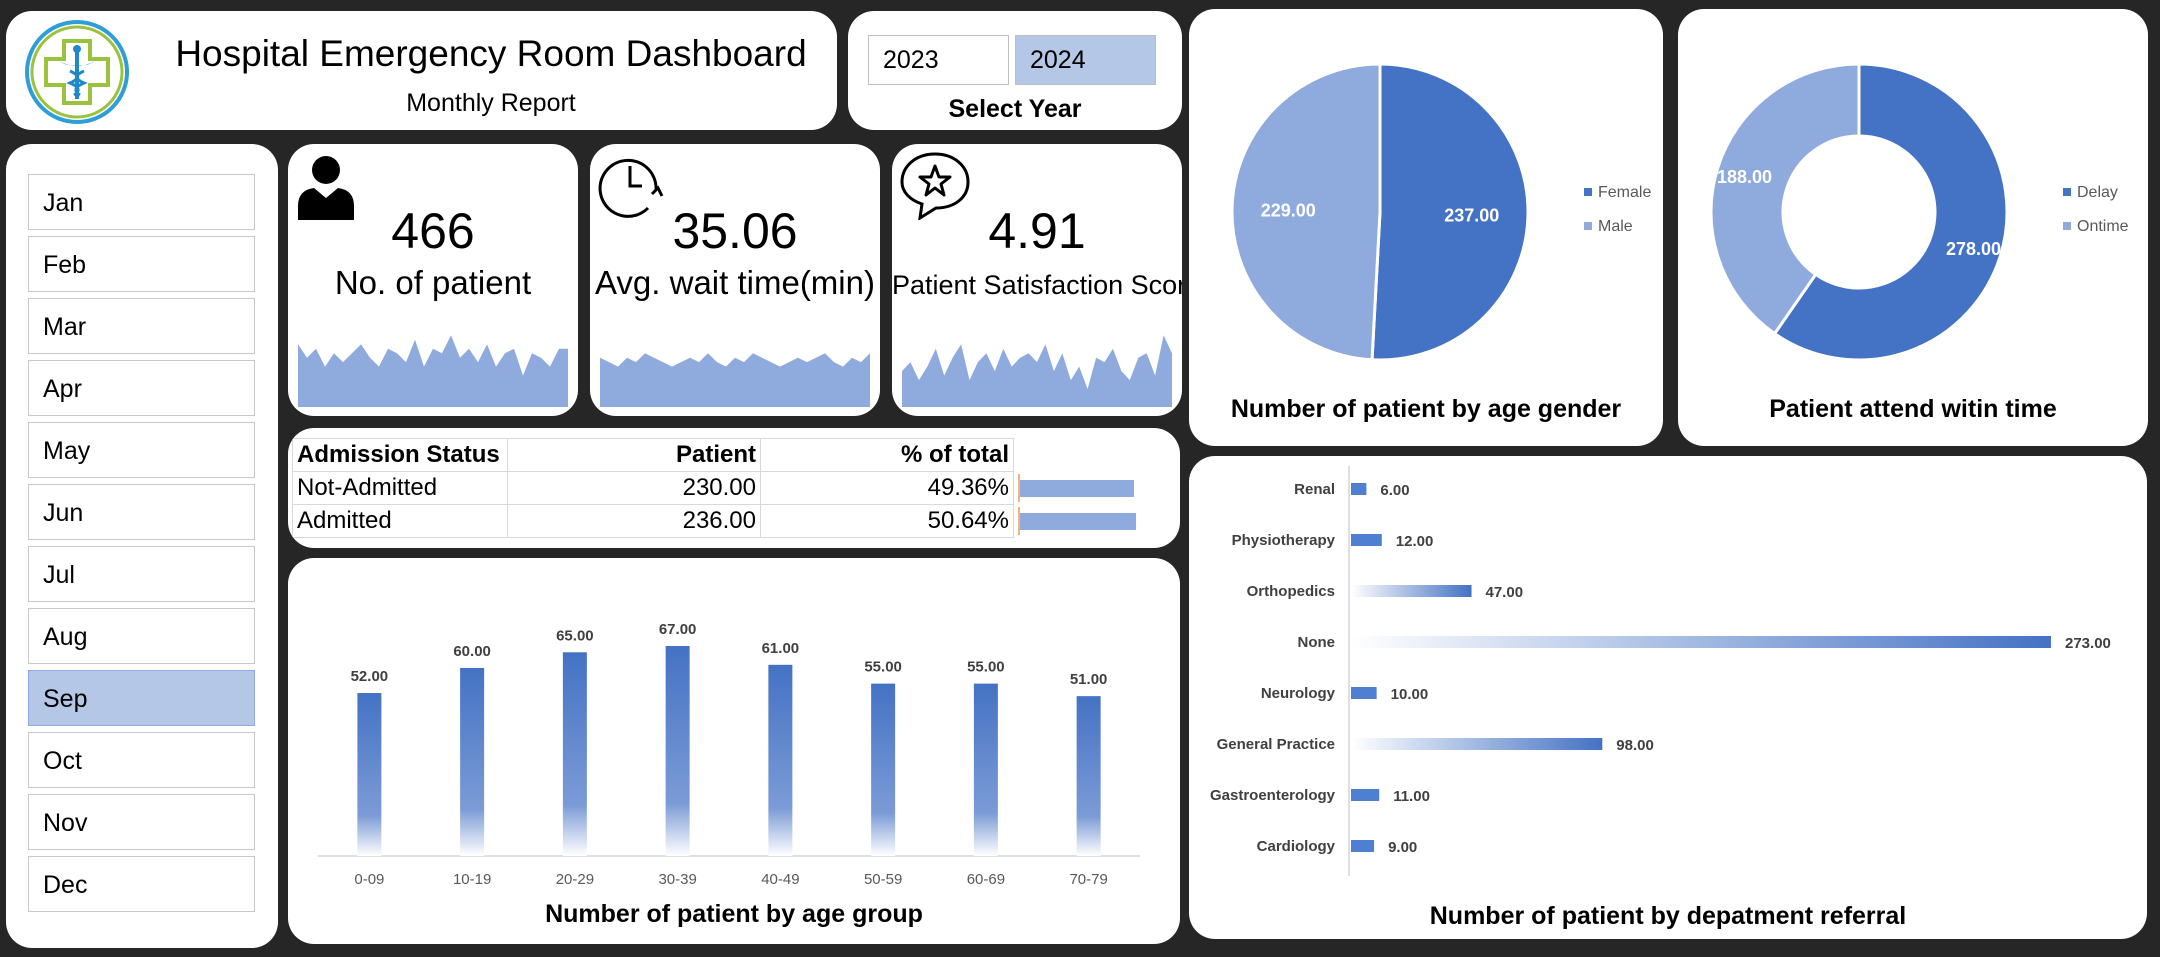 This screenshot has height=957, width=2160. Describe the element at coordinates (1037, 285) in the screenshot. I see `kpi-satisfaction-label: Patient Satisfaction Score` at that location.